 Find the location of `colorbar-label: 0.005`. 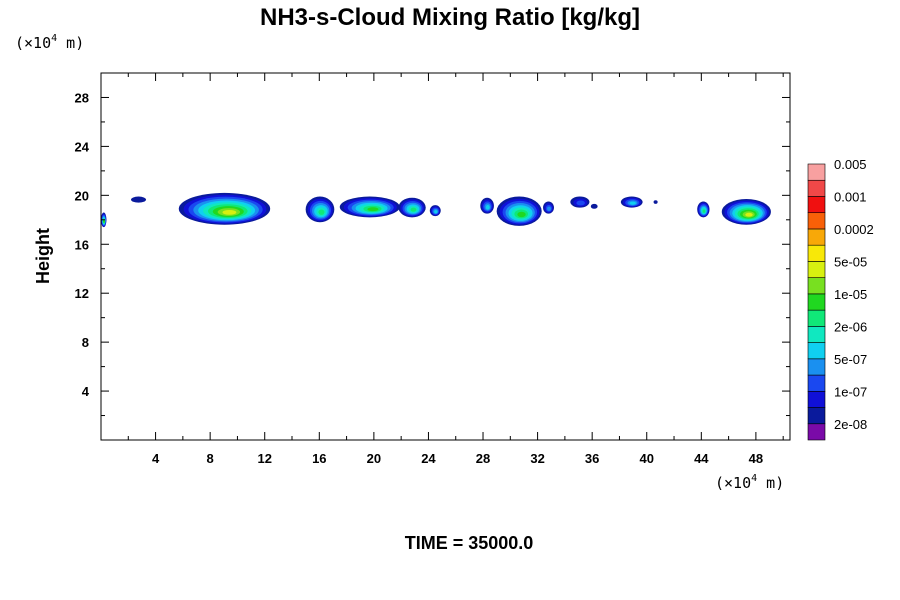

colorbar-label: 0.005 is located at coordinates (850, 164).